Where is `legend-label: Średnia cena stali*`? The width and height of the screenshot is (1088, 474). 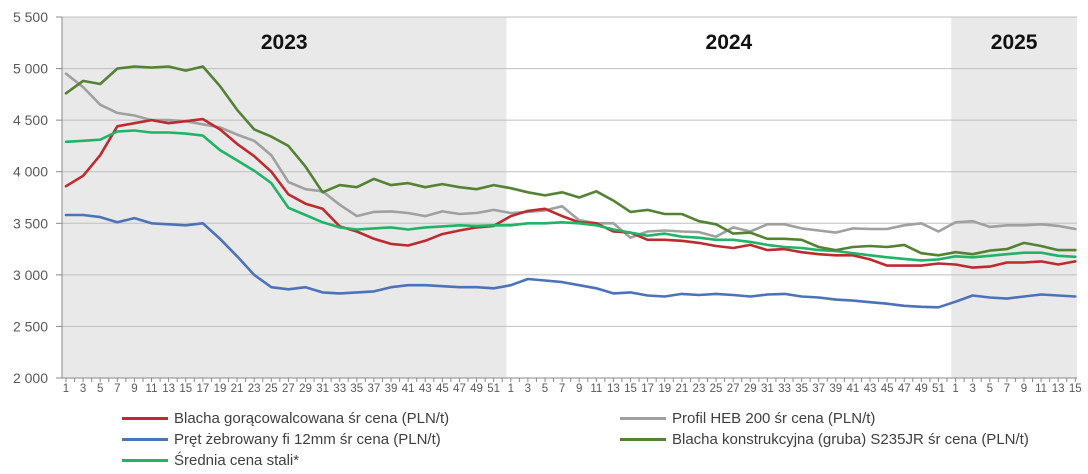 legend-label: Średnia cena stali* is located at coordinates (237, 460).